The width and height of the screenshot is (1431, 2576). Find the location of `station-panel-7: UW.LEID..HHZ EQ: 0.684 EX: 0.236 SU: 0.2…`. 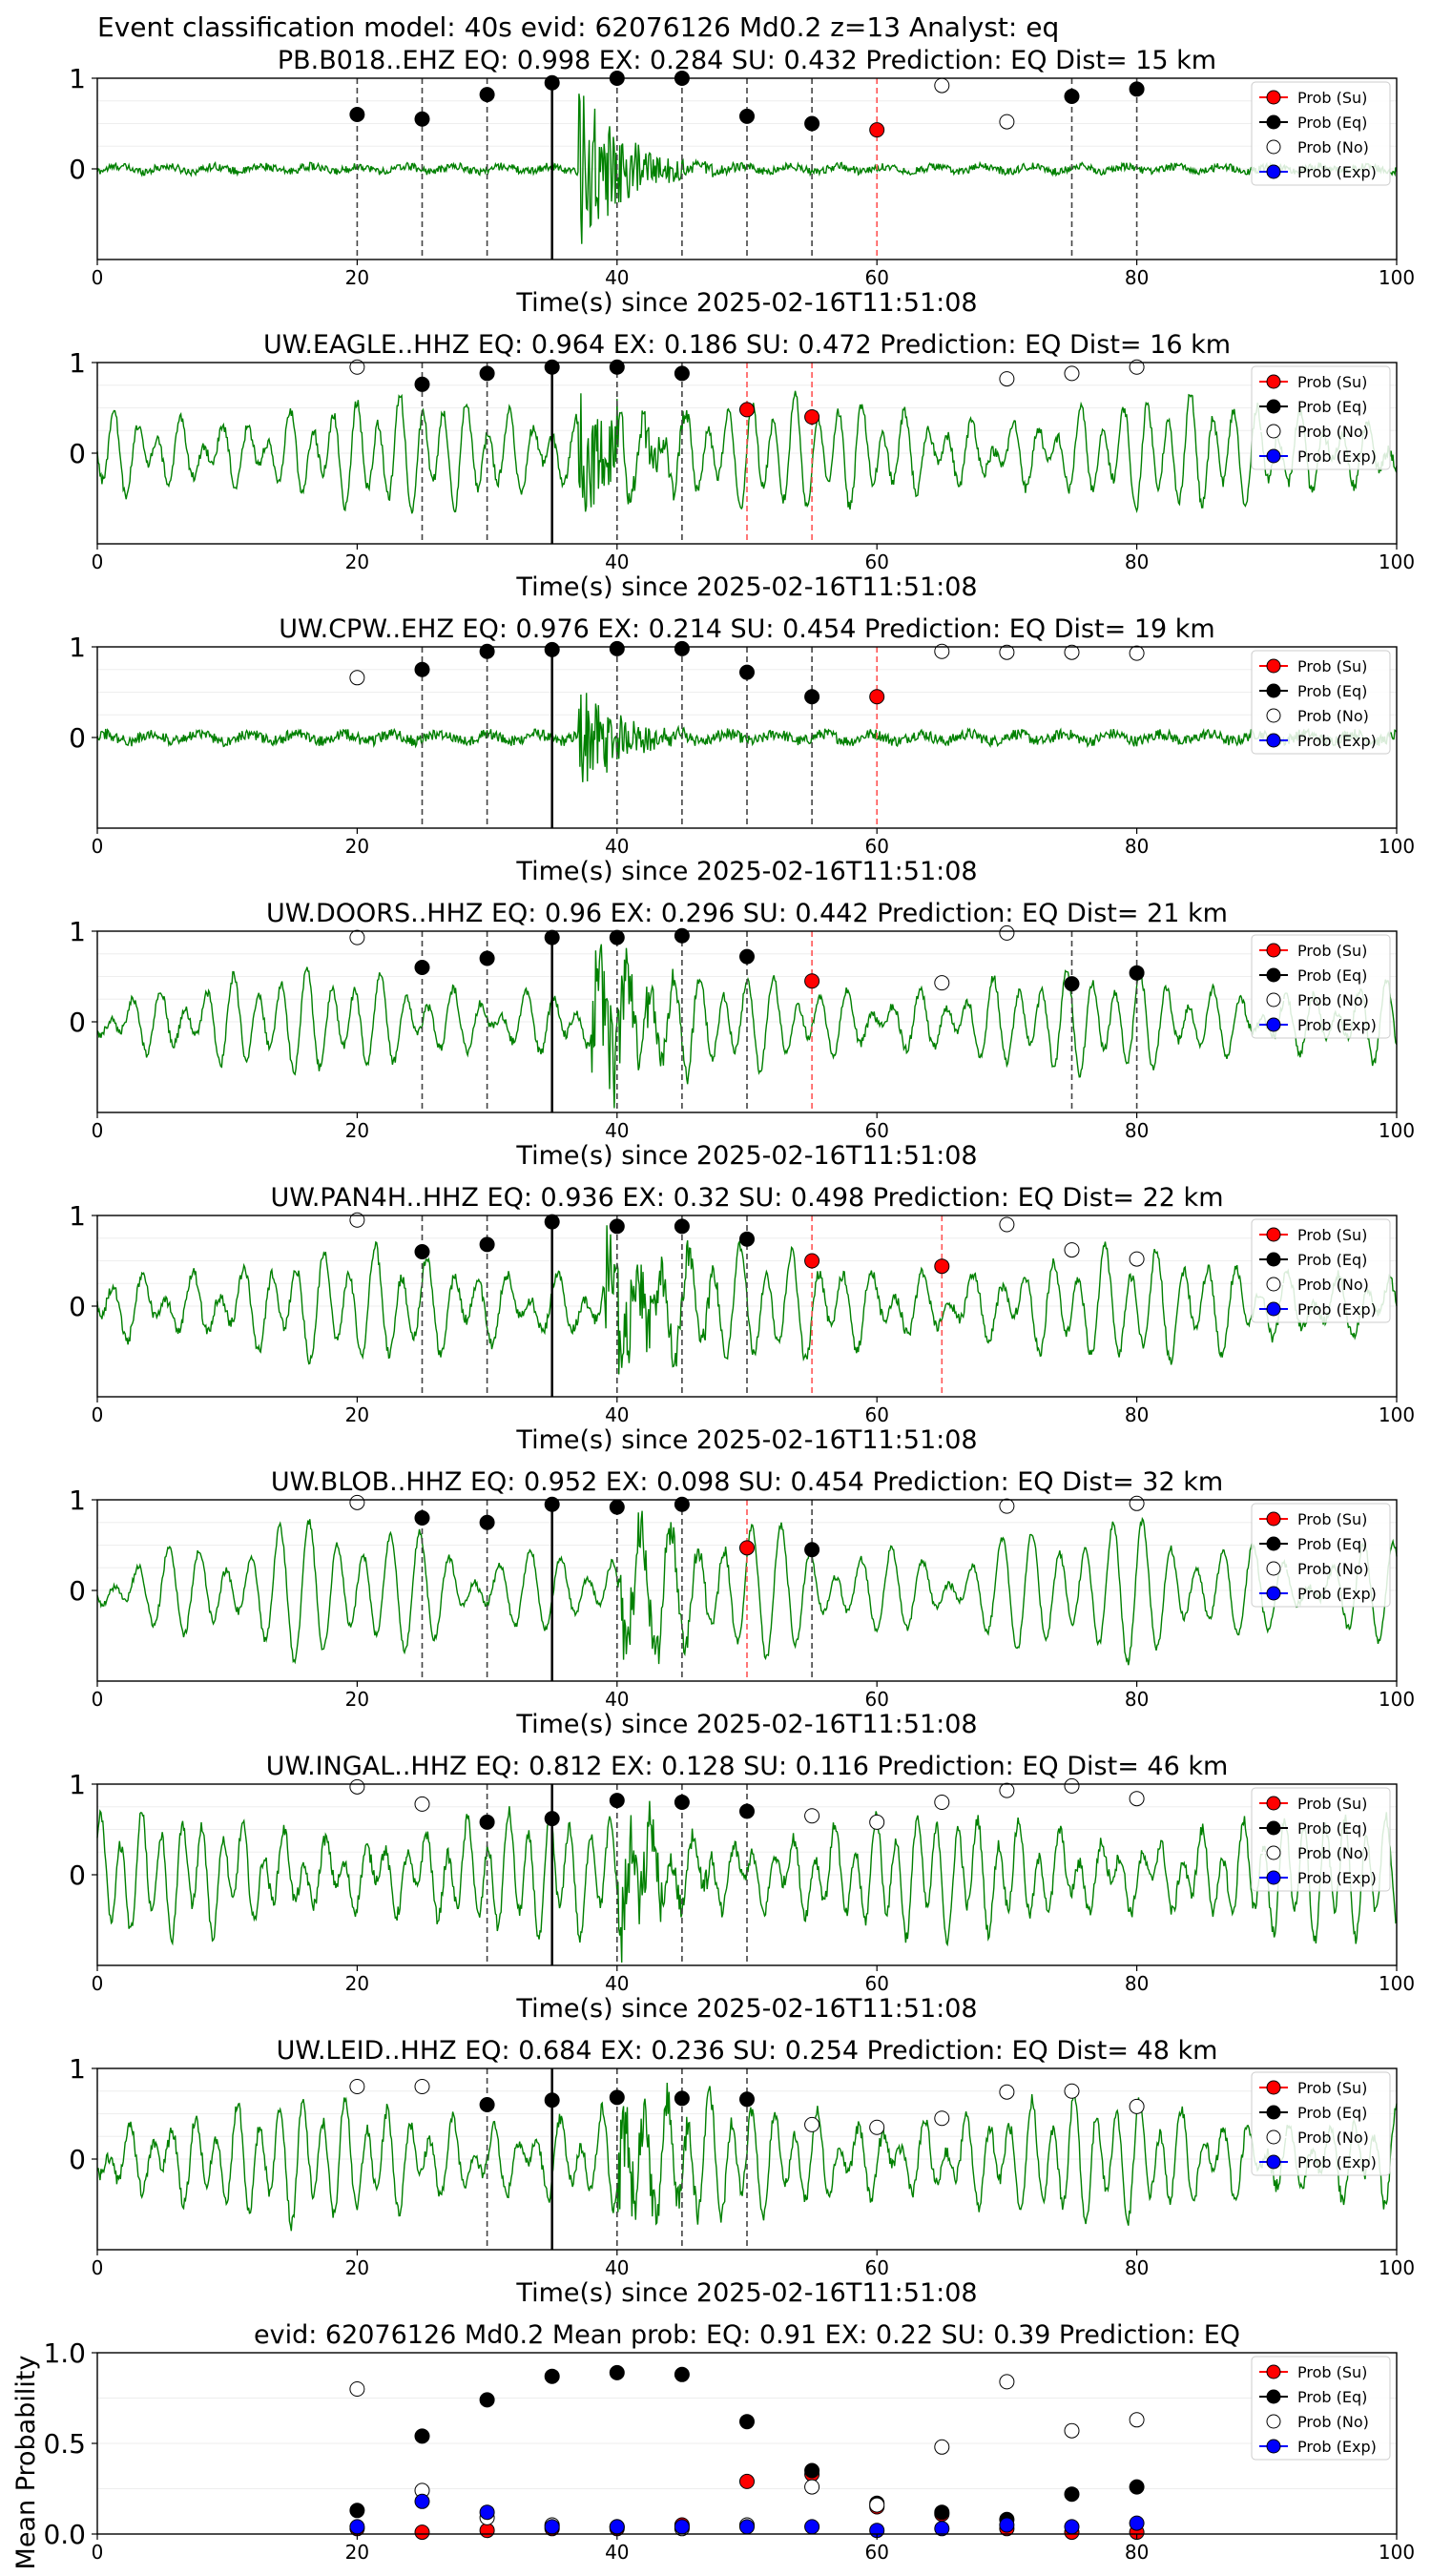

station-panel-7: UW.LEID..HHZ EQ: 0.684 EX: 0.236 SU: 0.2… is located at coordinates (742, 2172).